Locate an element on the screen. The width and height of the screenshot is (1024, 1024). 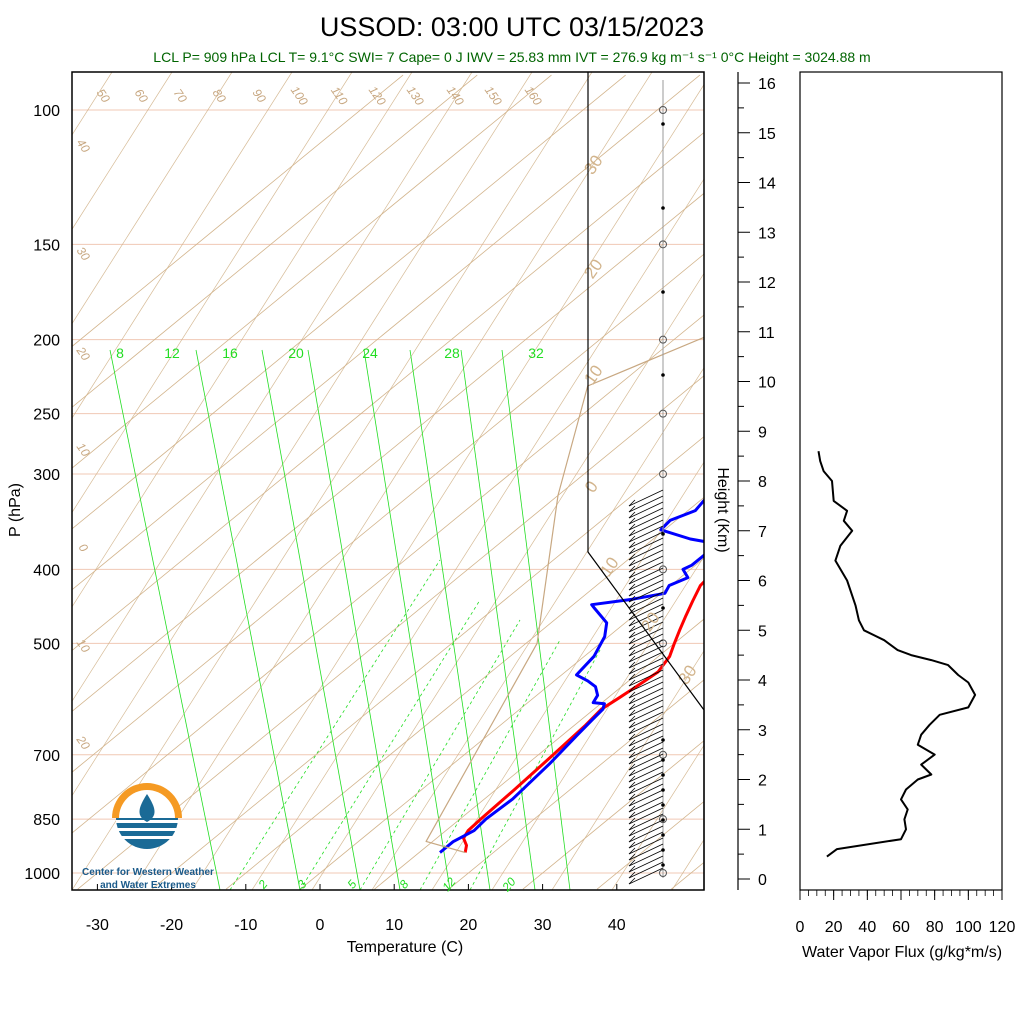
height-tick-label: 9 is located at coordinates (762, 432).